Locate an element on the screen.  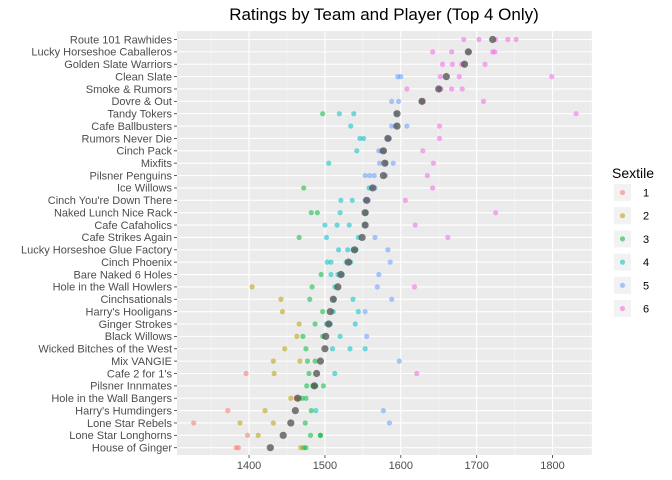
y-tick-label: Mixfits is located at coordinates (157, 164).